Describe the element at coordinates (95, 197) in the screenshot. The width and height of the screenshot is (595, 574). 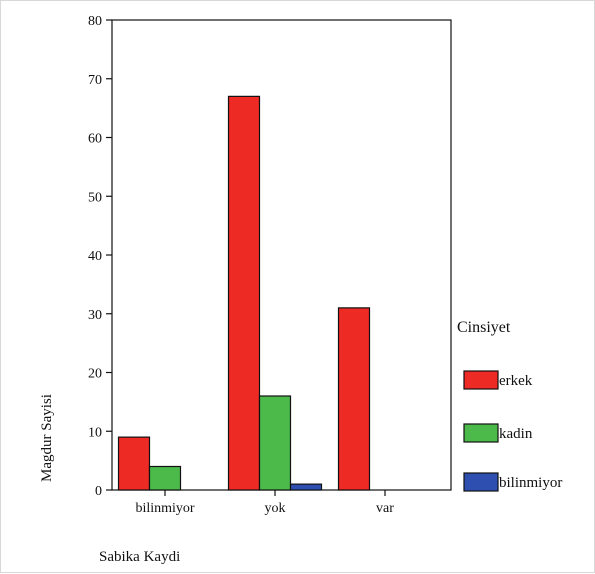
I see `y-tick-label: 50` at that location.